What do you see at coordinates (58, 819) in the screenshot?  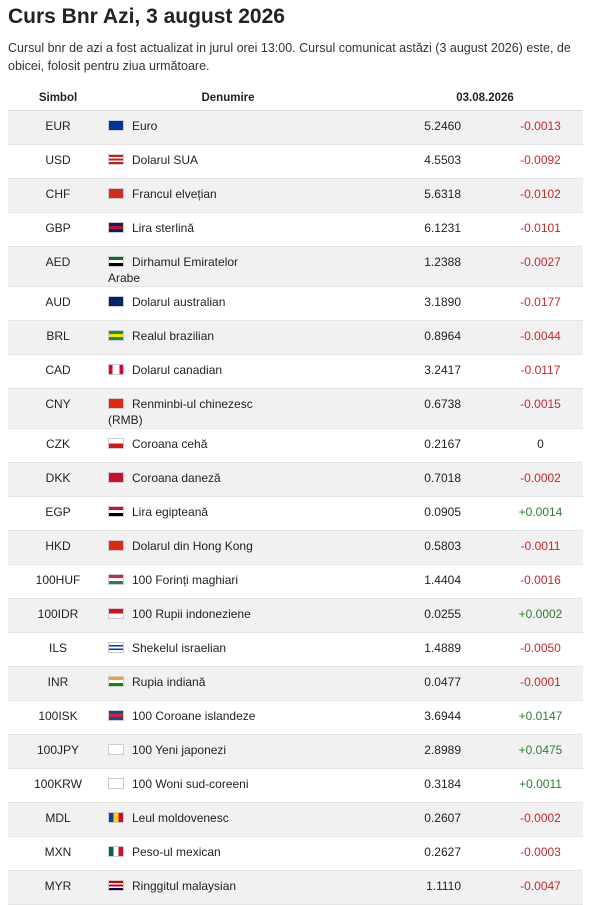 I see `symbol: MDL` at bounding box center [58, 819].